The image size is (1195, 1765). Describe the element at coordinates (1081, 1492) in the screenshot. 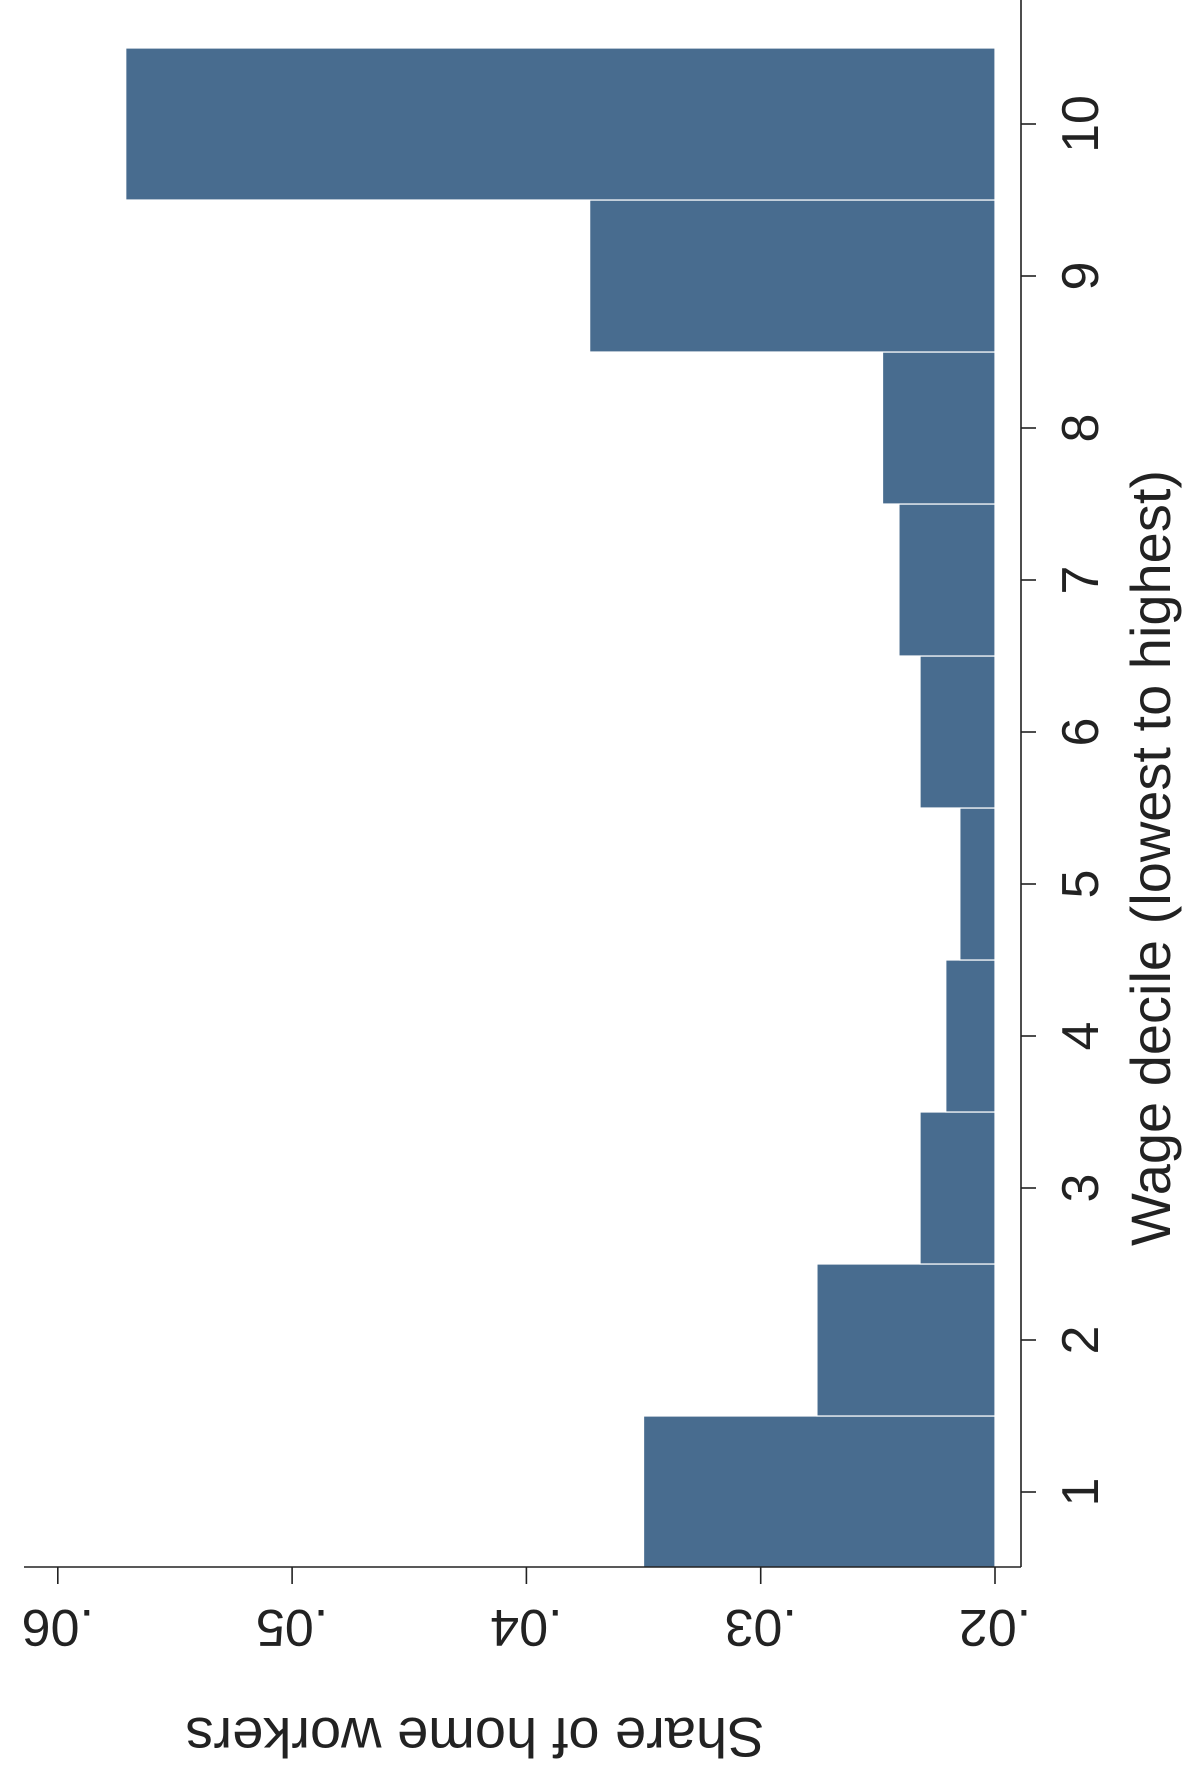

I see `category-tick-label: 1` at that location.